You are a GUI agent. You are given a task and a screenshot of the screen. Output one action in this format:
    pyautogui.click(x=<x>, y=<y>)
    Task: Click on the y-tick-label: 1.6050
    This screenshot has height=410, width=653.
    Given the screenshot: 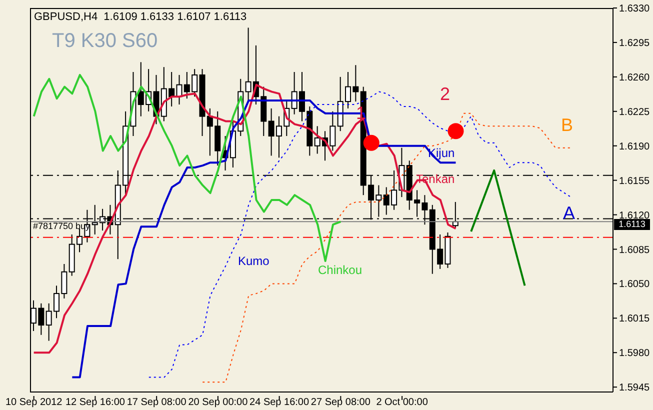 What is the action you would take?
    pyautogui.click(x=634, y=284)
    